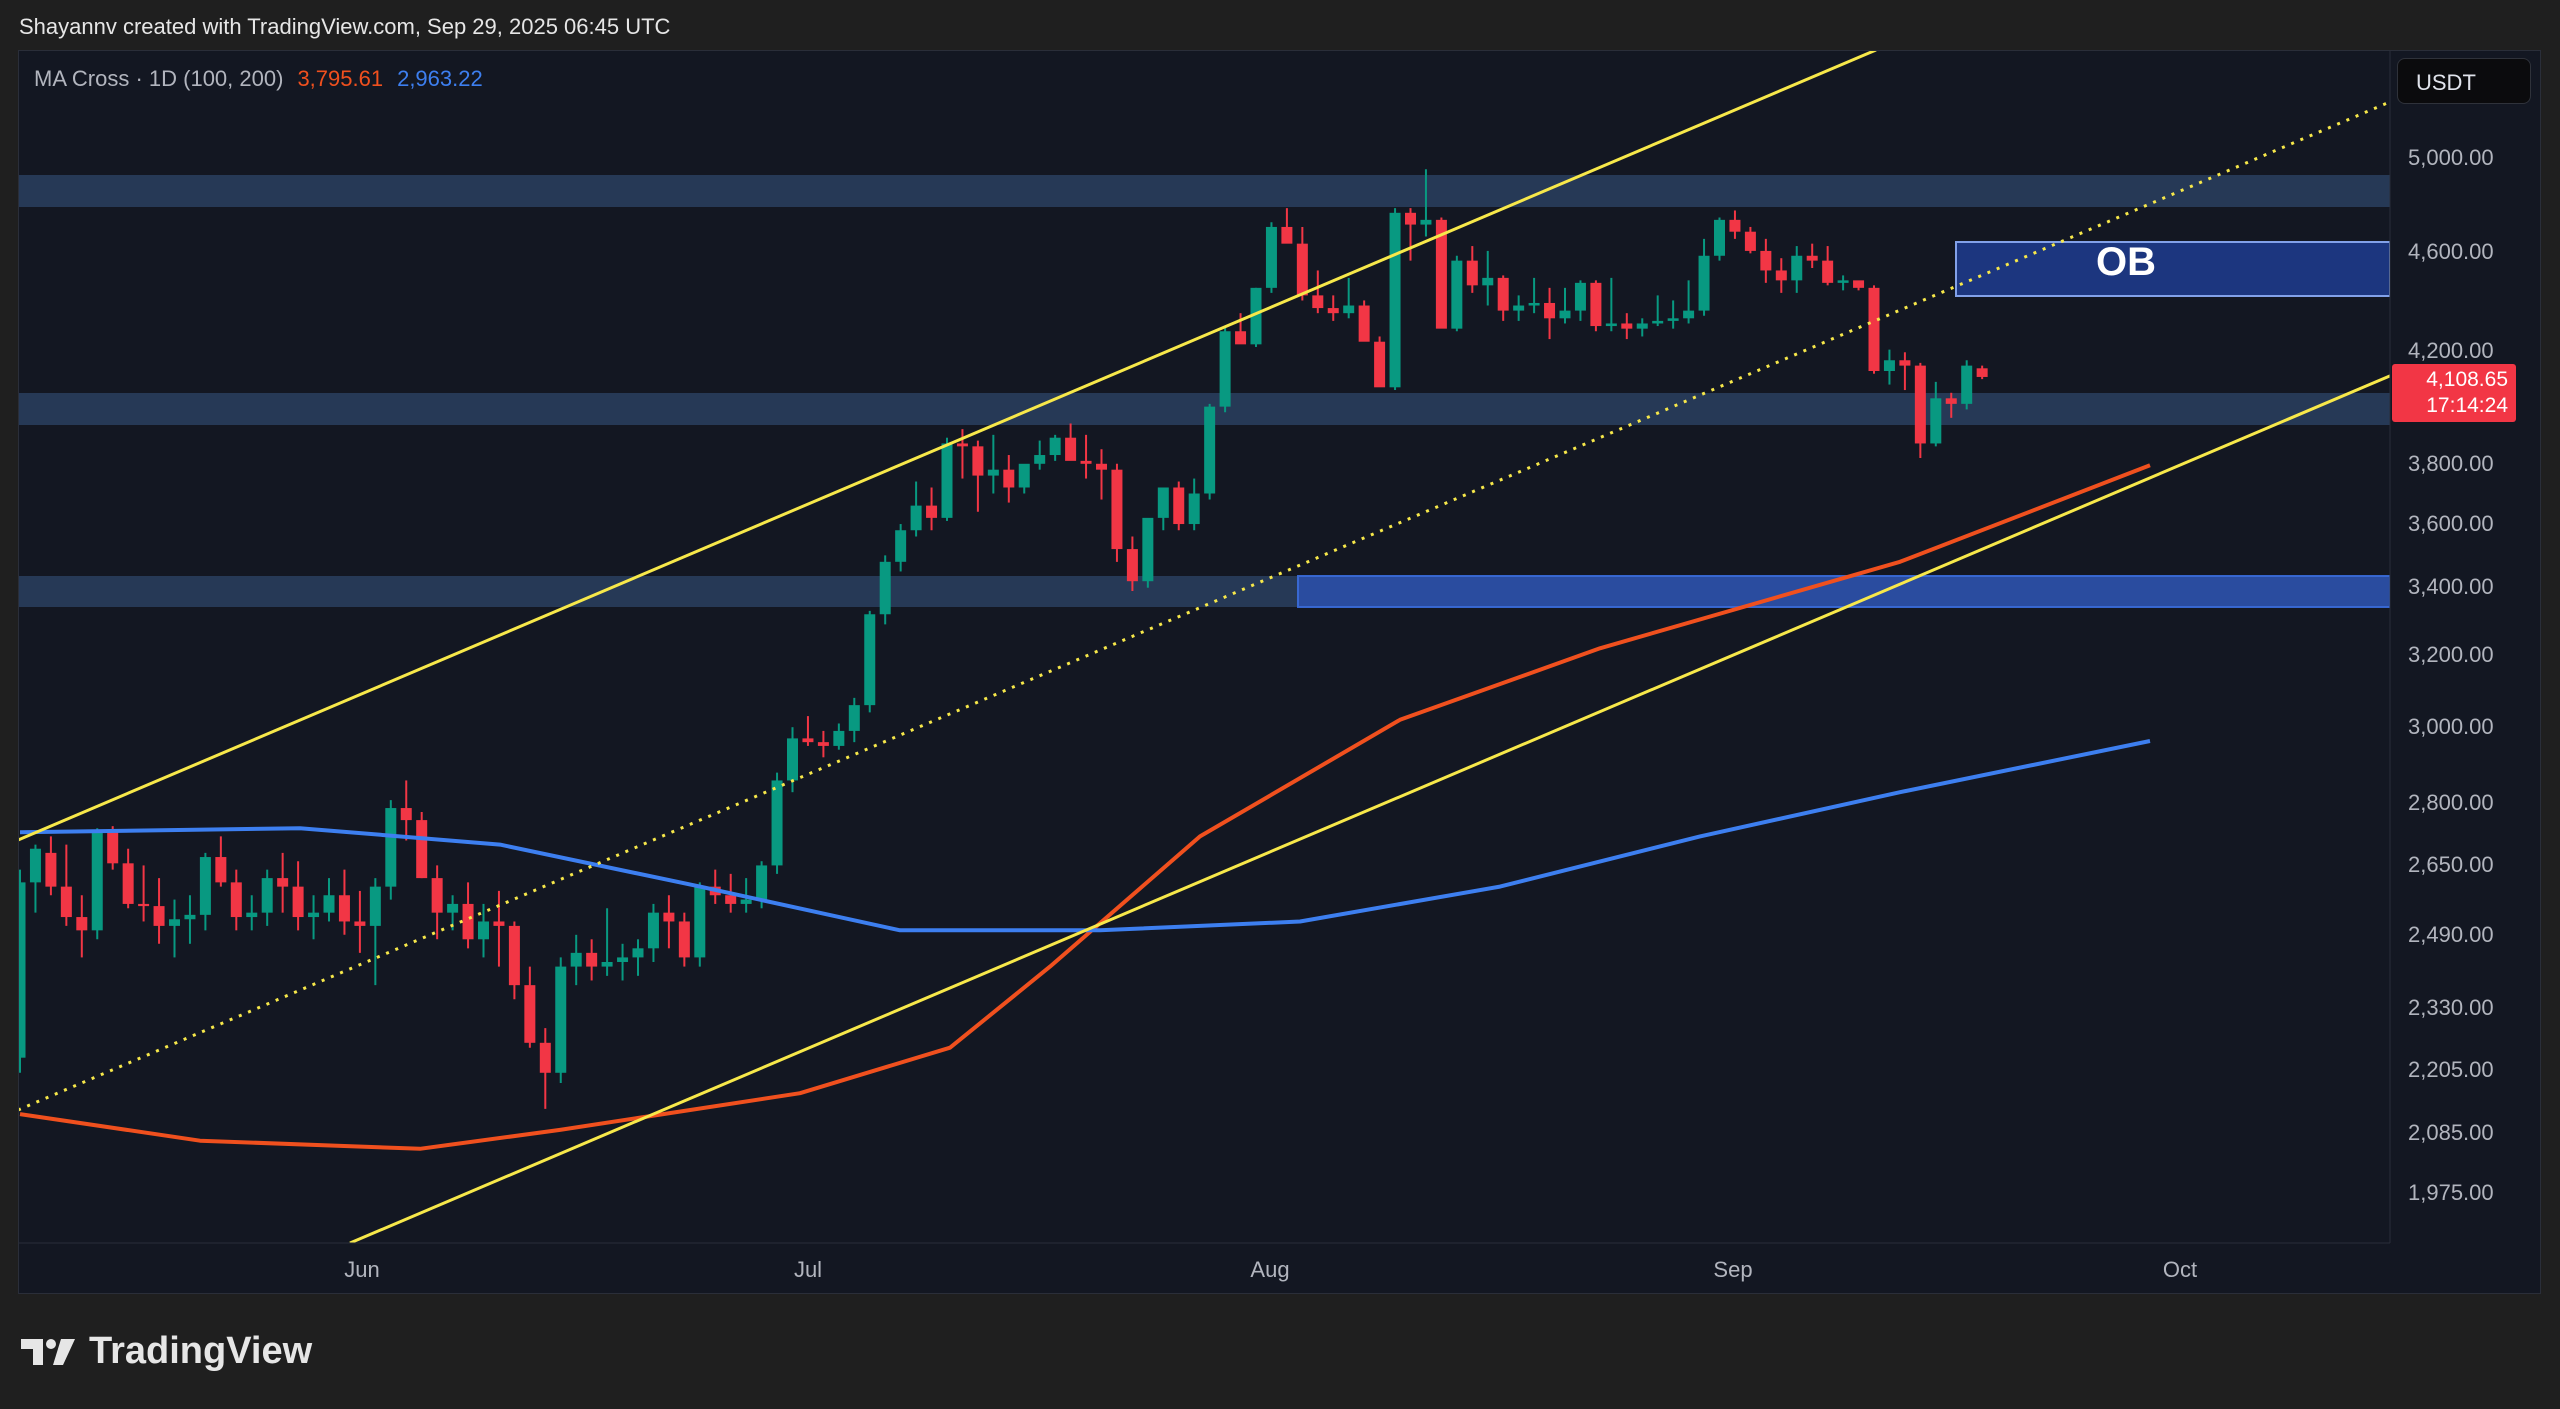  Describe the element at coordinates (2451, 726) in the screenshot. I see `price-axis-label: 3,000.00` at that location.